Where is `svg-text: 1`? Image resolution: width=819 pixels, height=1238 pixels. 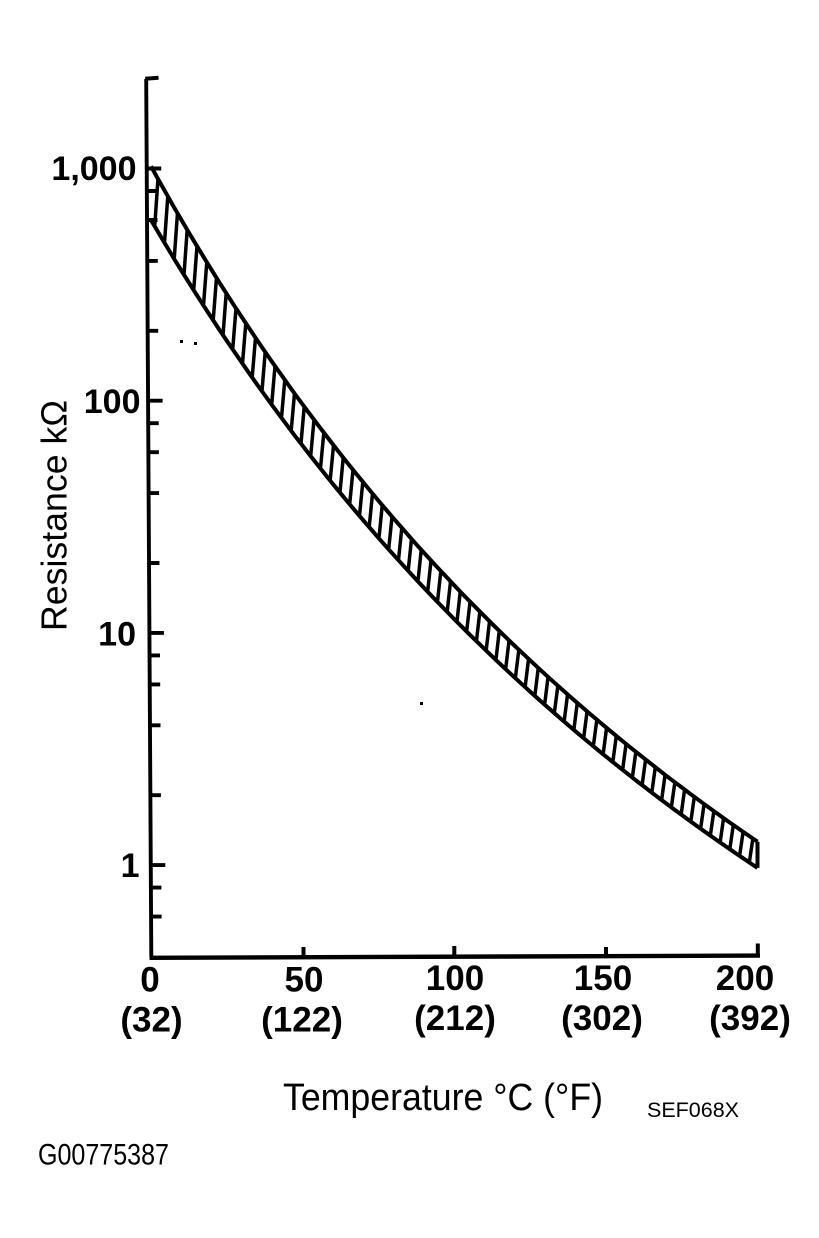
svg-text: 1 is located at coordinates (130, 866).